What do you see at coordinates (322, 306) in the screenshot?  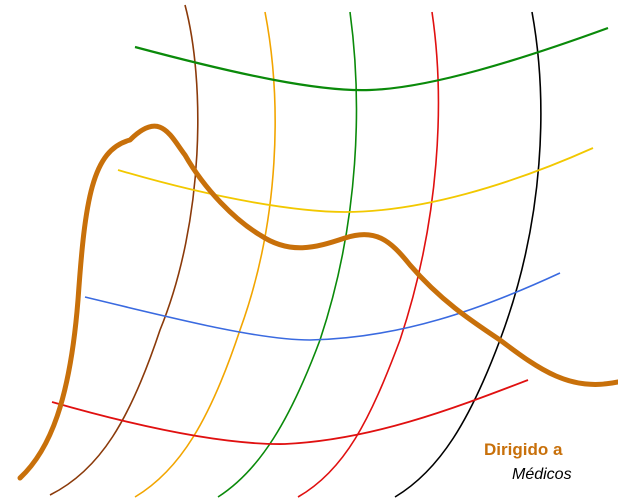 I see `horizontal-curve-blue` at bounding box center [322, 306].